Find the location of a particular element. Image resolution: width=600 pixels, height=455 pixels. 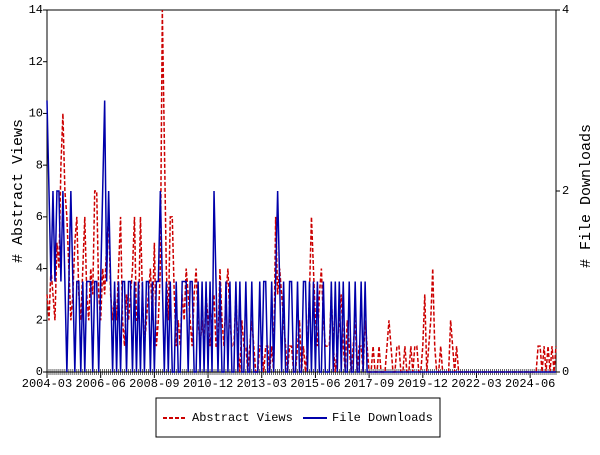

y2-axis-label: # File Downloads is located at coordinates (586, 196).